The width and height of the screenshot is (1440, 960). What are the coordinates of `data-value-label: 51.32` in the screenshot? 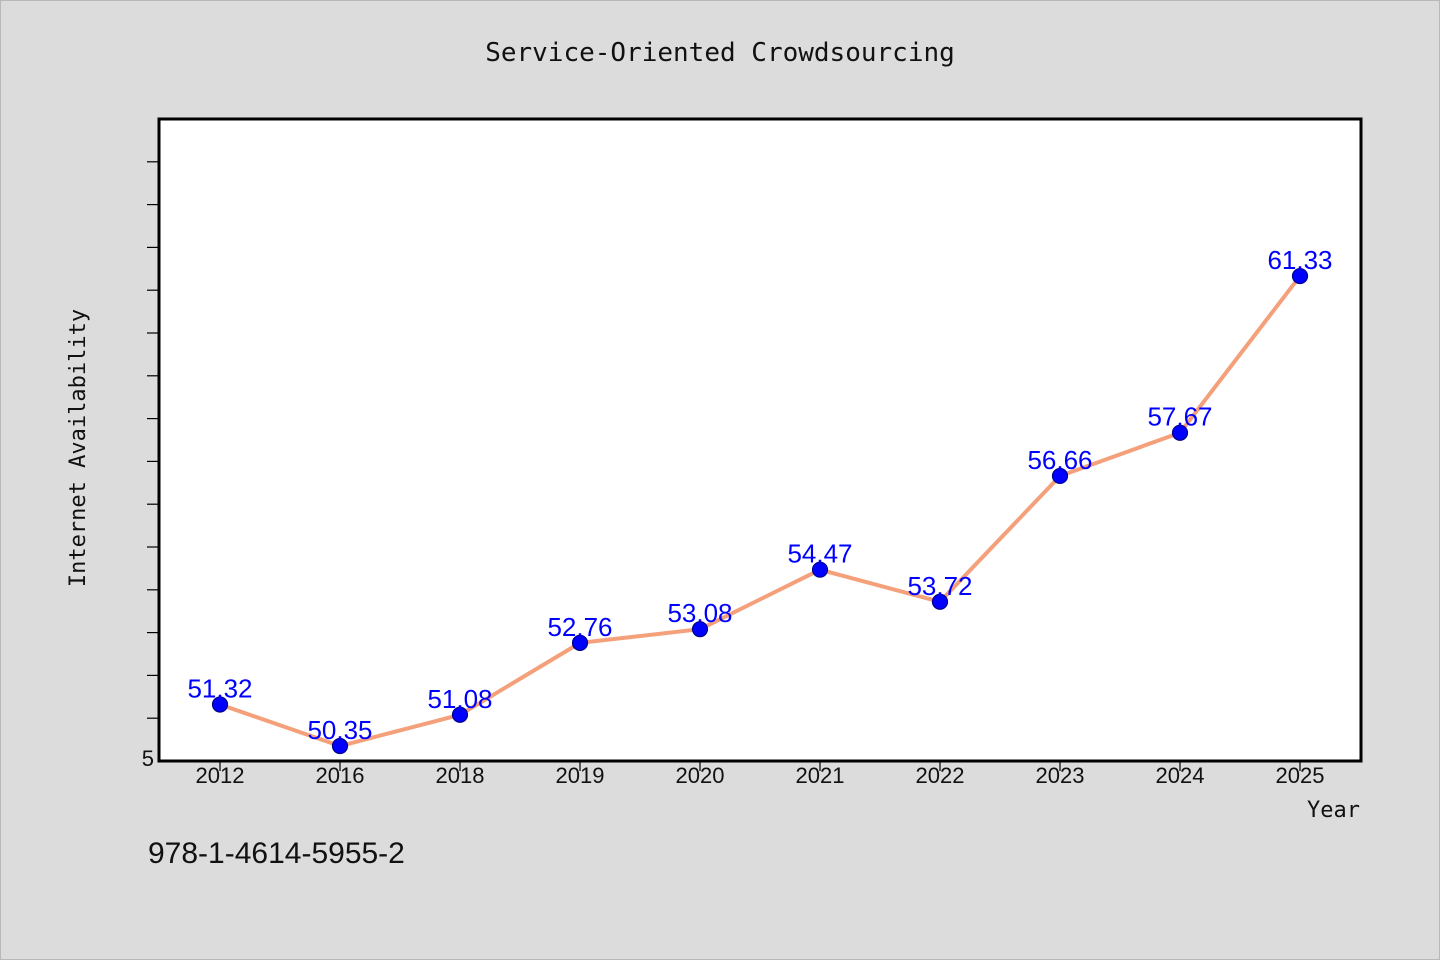 It's located at (219, 689).